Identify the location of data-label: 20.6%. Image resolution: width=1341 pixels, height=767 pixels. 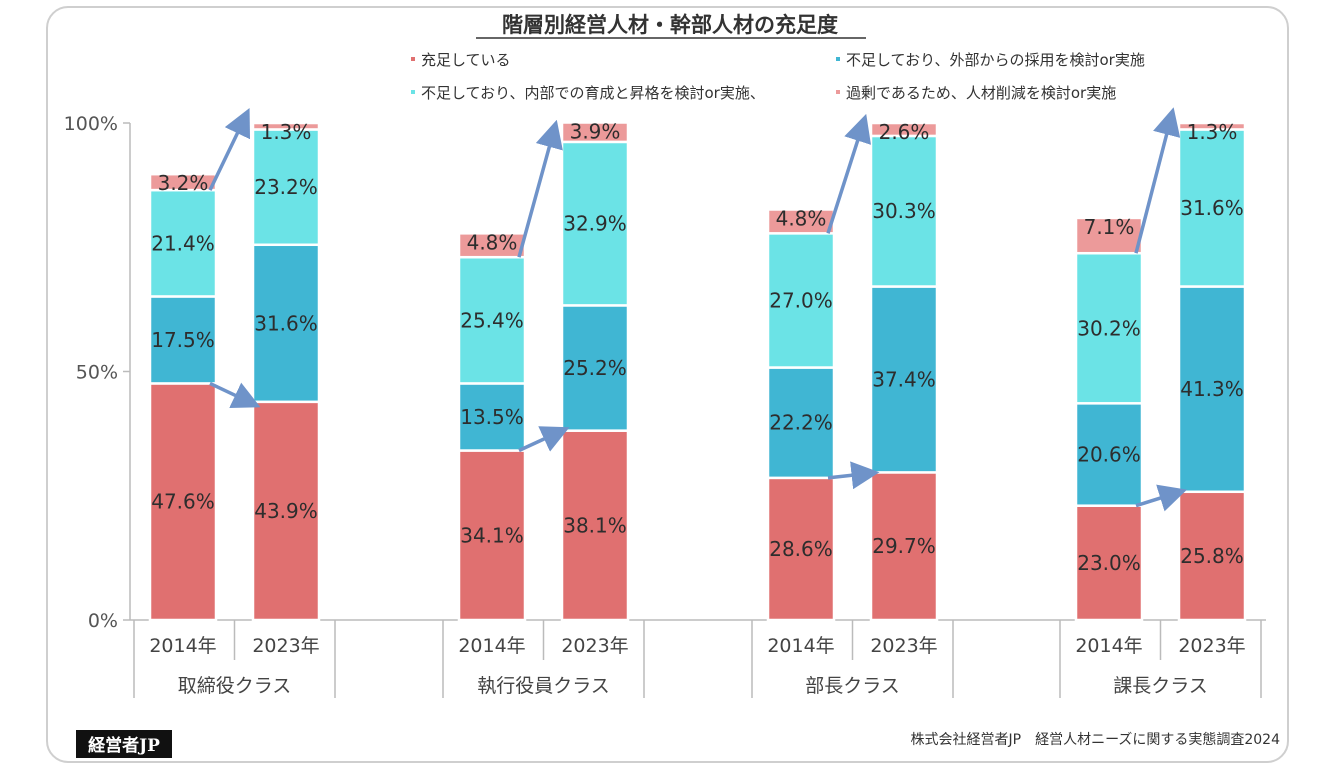
(1109, 454).